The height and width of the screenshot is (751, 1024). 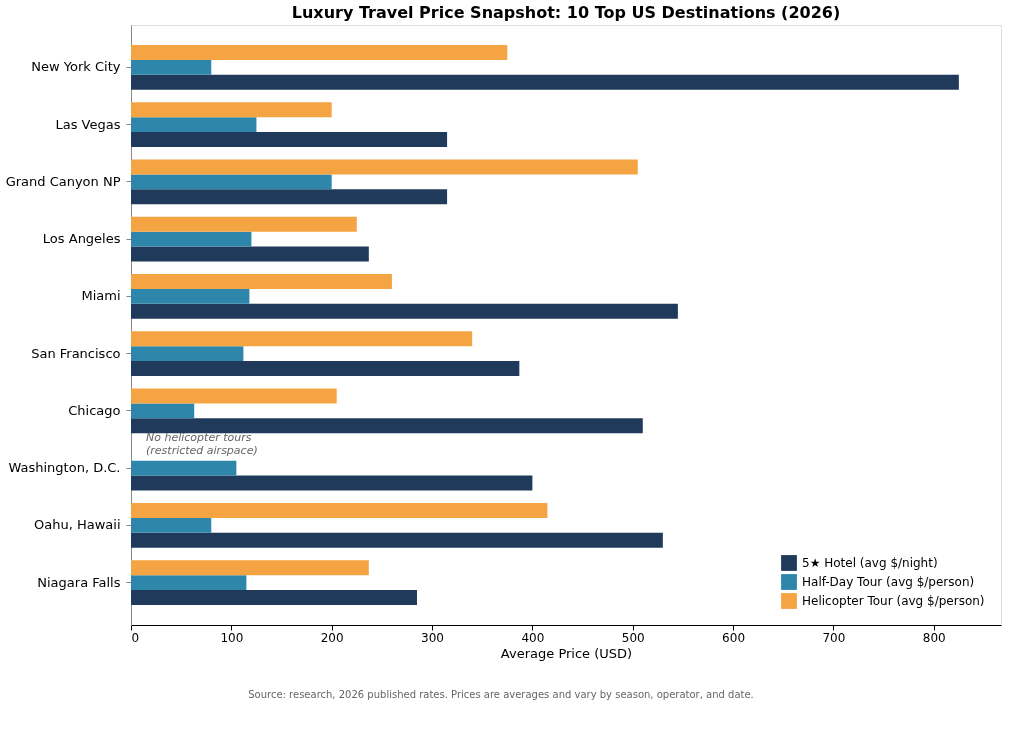 What do you see at coordinates (633, 637) in the screenshot?
I see `x-tick-label: 500` at bounding box center [633, 637].